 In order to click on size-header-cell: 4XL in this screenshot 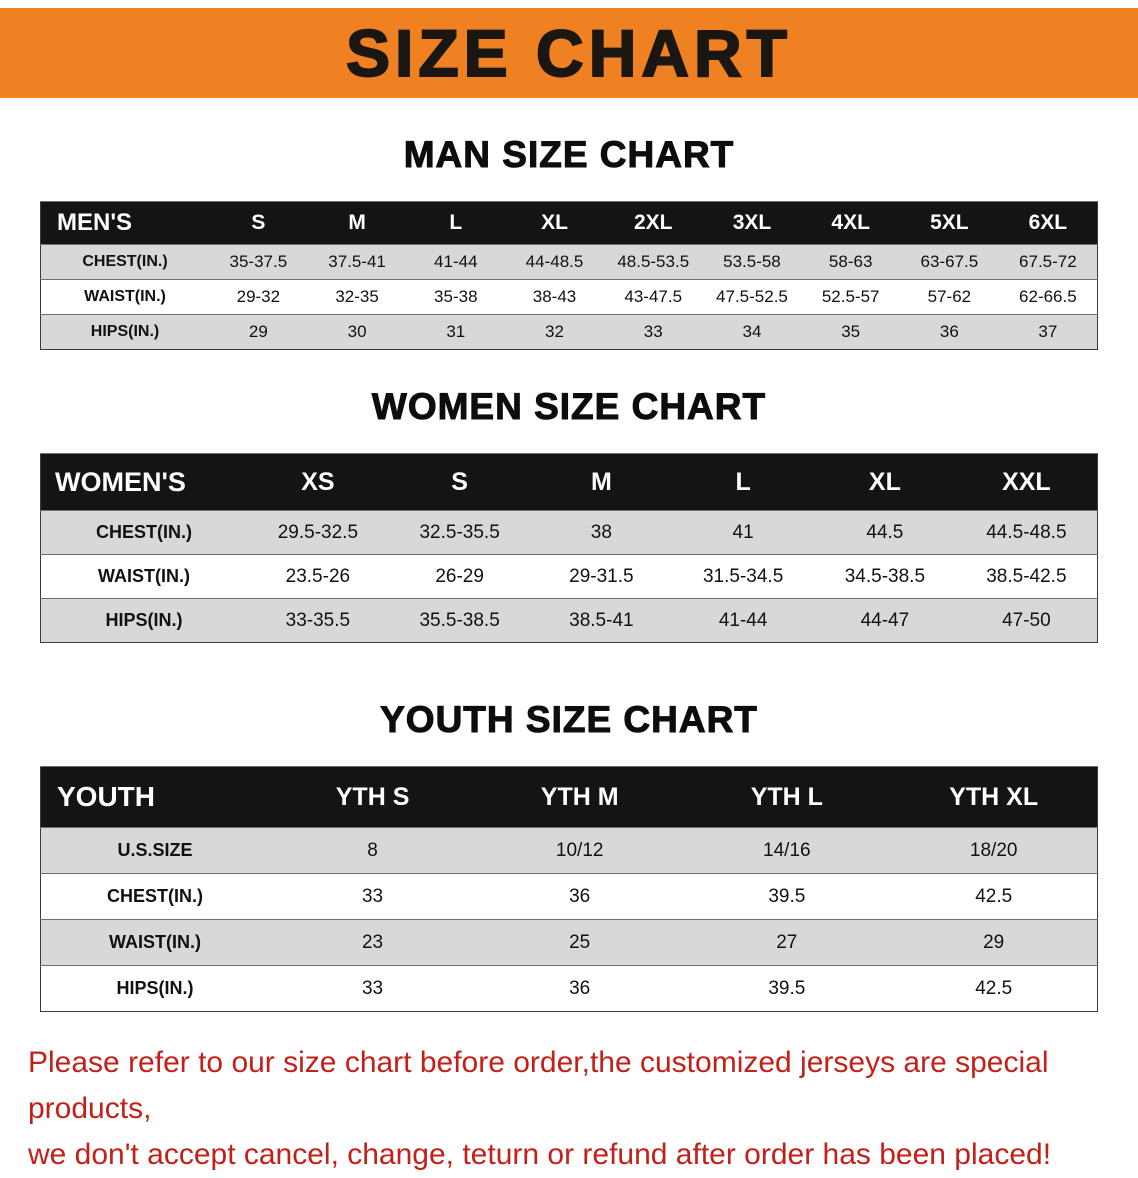, I will do `click(851, 223)`.